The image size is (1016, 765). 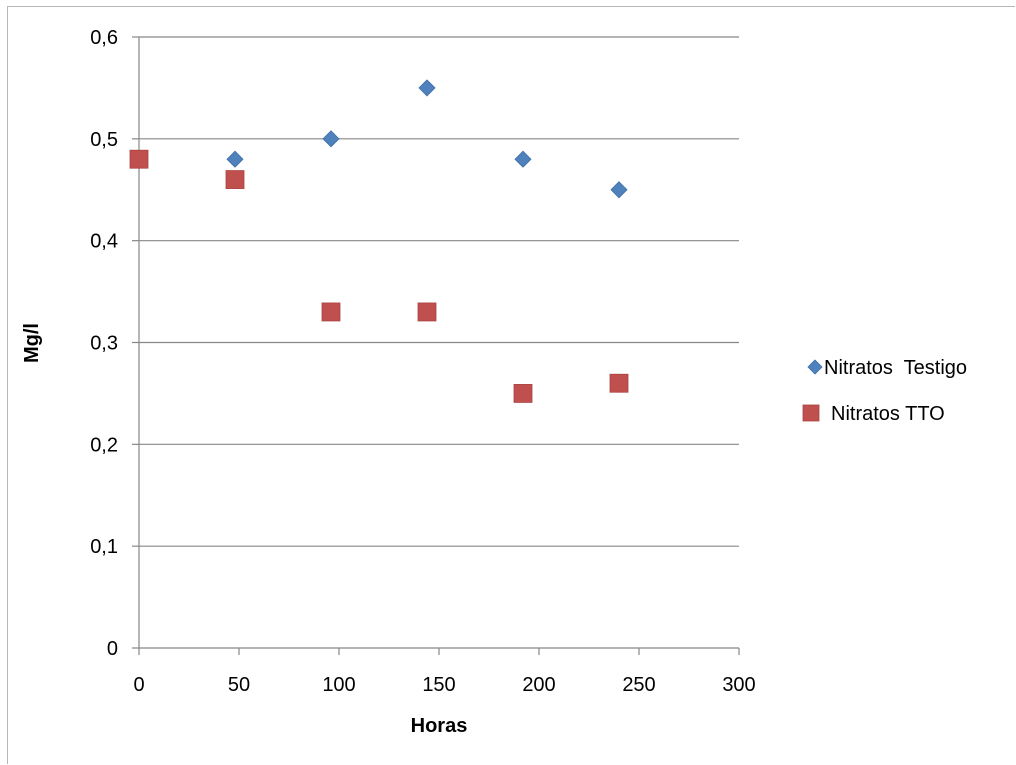 I want to click on x-tick-label: 150, so click(x=438, y=685).